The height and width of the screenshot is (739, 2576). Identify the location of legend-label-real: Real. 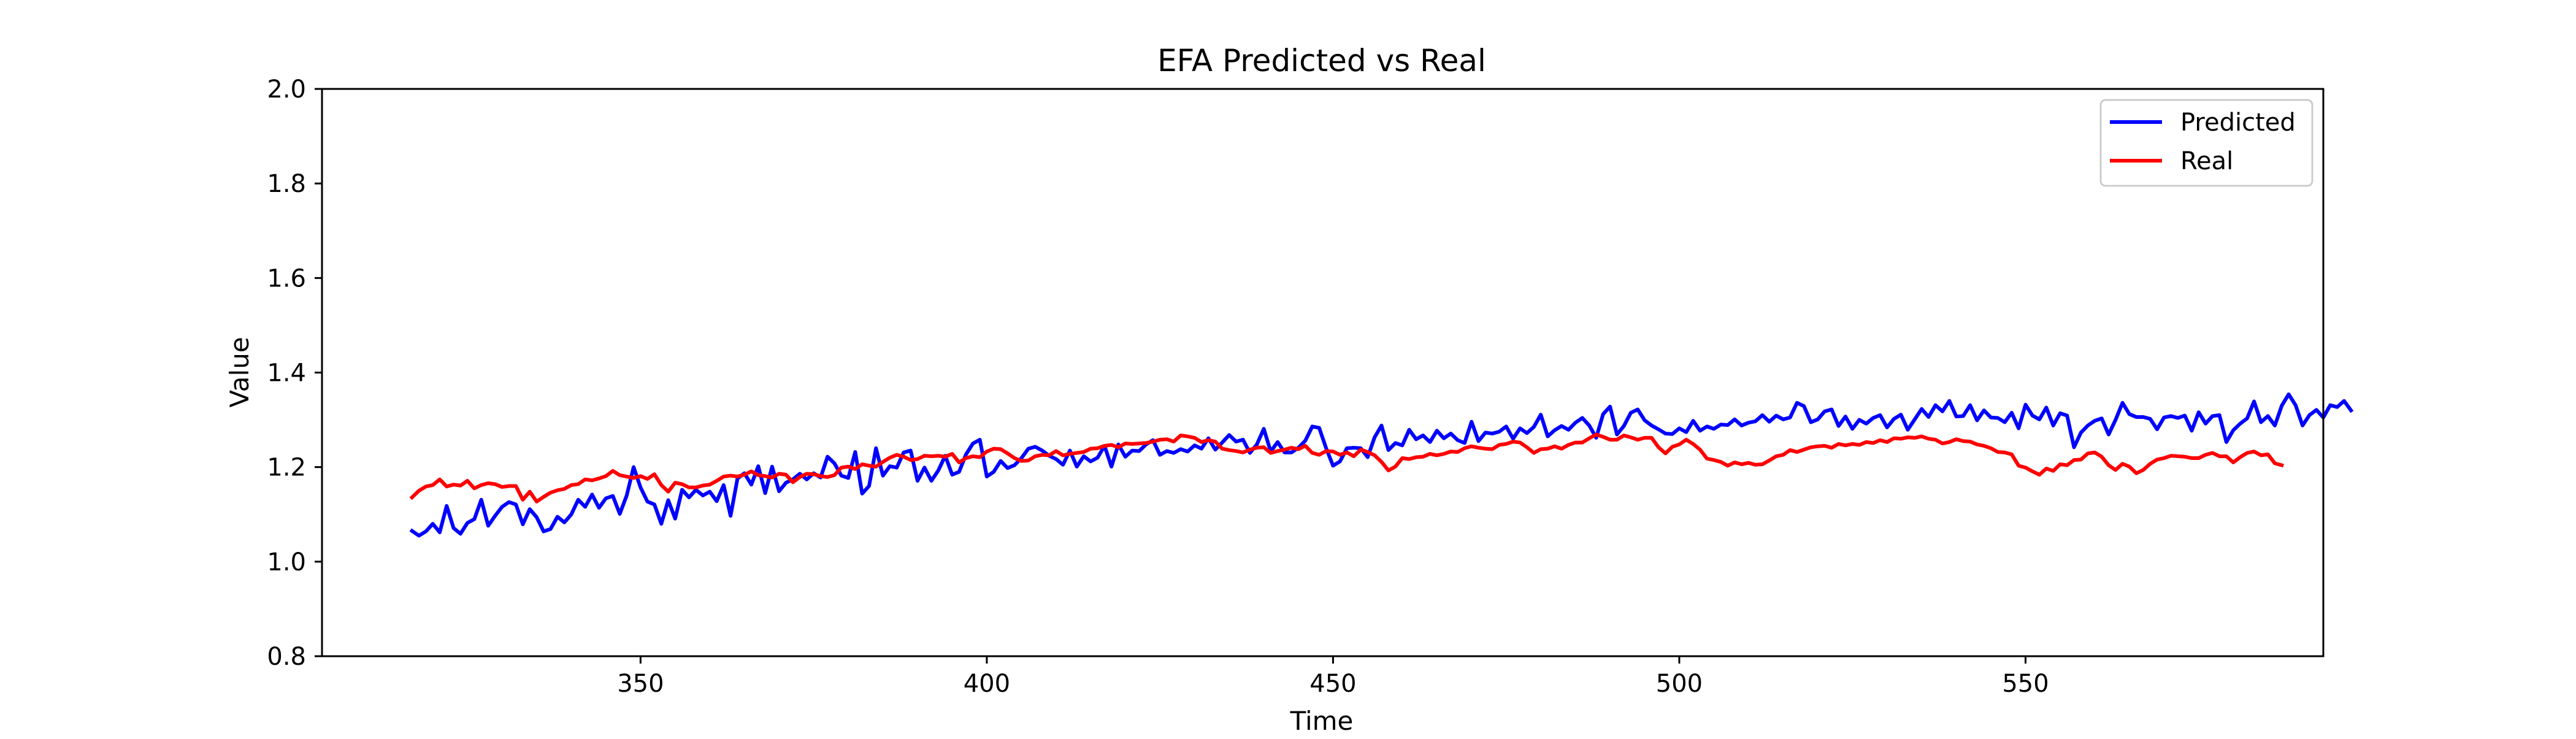
(2206, 161).